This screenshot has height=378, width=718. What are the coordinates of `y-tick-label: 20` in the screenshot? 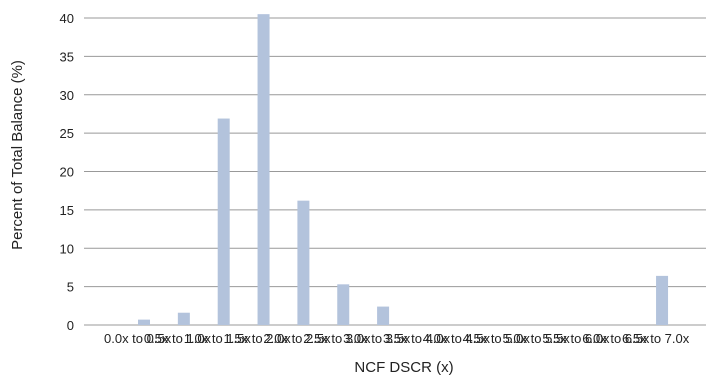 It's located at (67, 172).